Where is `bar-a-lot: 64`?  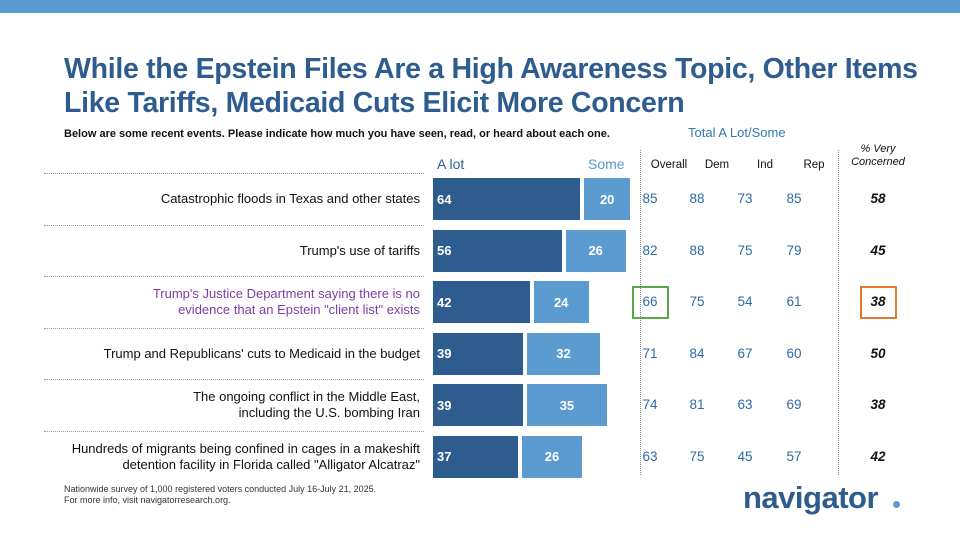
bar-a-lot: 64 is located at coordinates (507, 199).